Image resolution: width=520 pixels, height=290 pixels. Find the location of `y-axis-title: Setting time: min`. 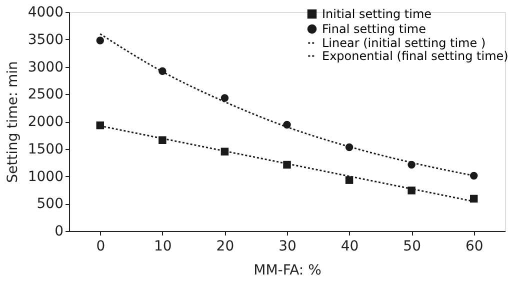

y-axis-title: Setting time: min is located at coordinates (12, 122).